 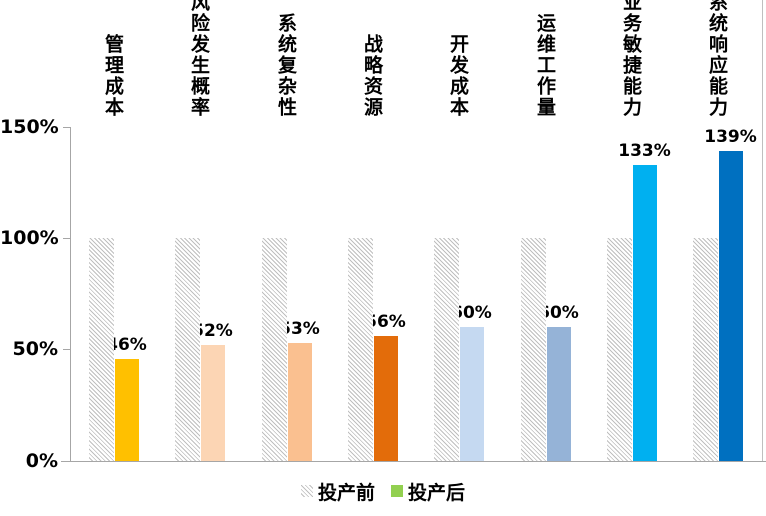 I want to click on y-tick-label-50: 50%, so click(x=35, y=349).